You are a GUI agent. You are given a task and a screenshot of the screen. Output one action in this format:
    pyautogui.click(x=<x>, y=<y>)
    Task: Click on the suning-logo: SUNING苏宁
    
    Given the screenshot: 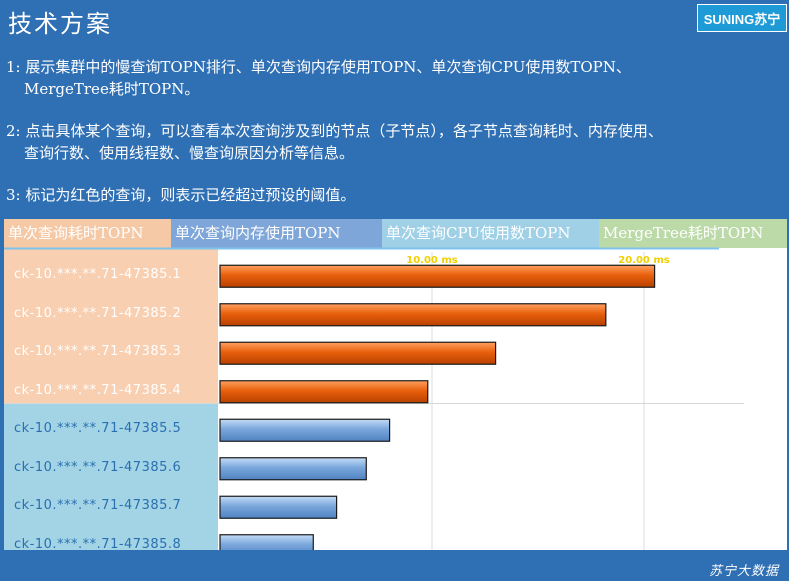 What is the action you would take?
    pyautogui.click(x=742, y=18)
    